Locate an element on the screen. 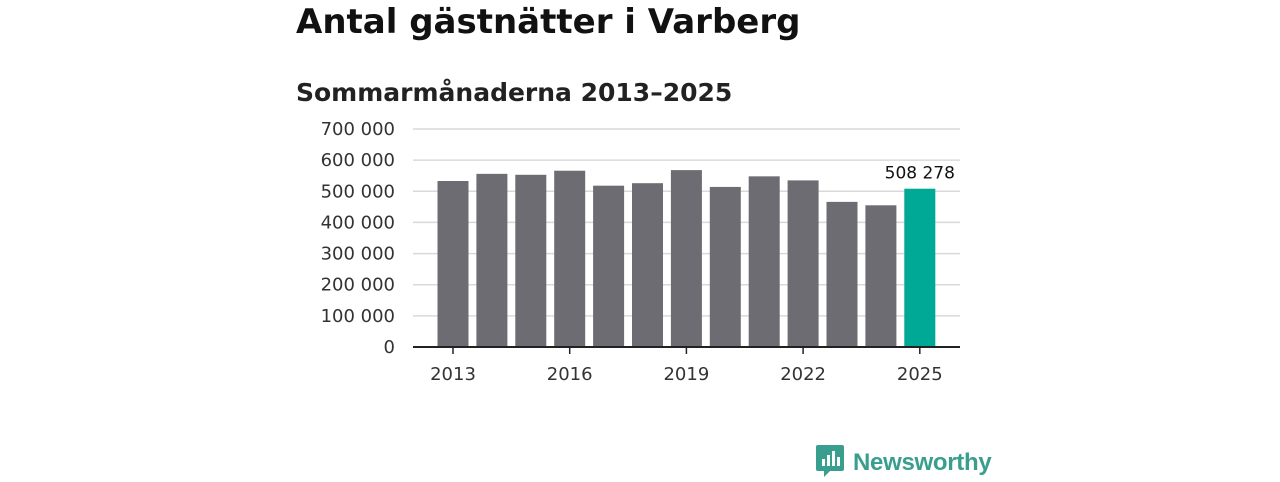 This screenshot has width=1280, height=482. chart-title: Antal gästnätter i Varberg is located at coordinates (548, 22).